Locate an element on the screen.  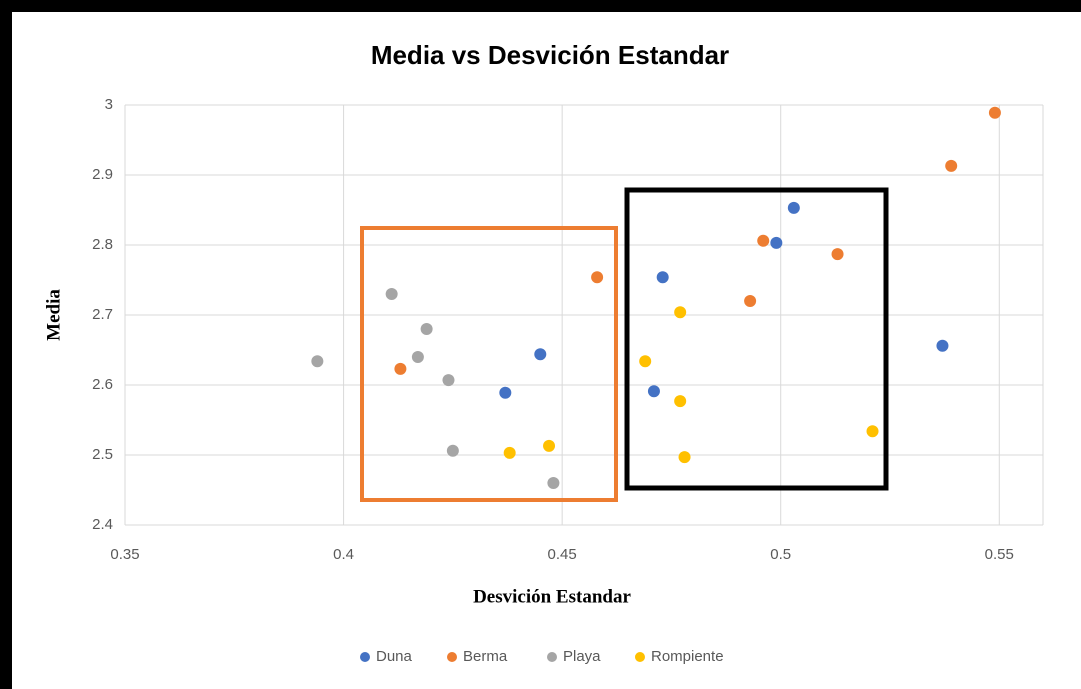
x-tick-label: 0.5 is located at coordinates (780, 554).